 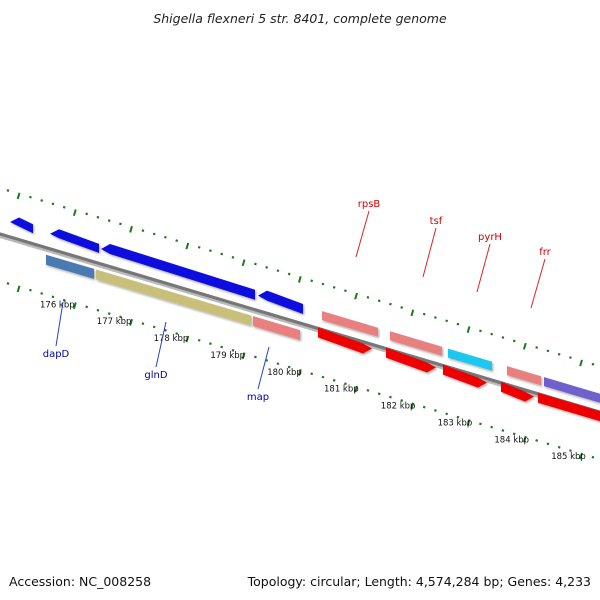 I want to click on kbp-label: 182 kbp, so click(x=398, y=407).